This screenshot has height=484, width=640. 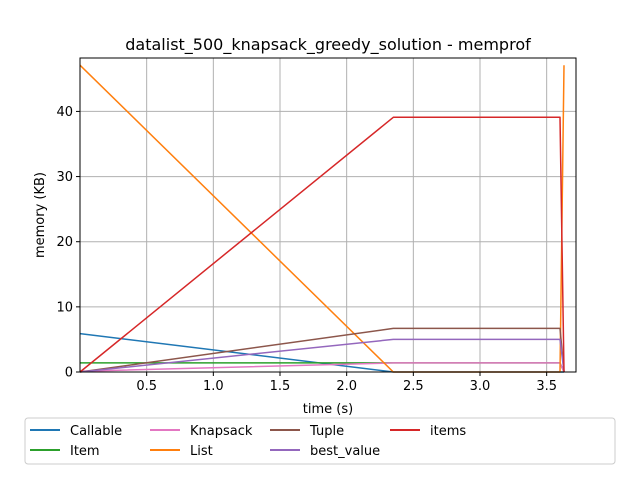 What do you see at coordinates (85, 451) in the screenshot?
I see `legend-label-item: Item` at bounding box center [85, 451].